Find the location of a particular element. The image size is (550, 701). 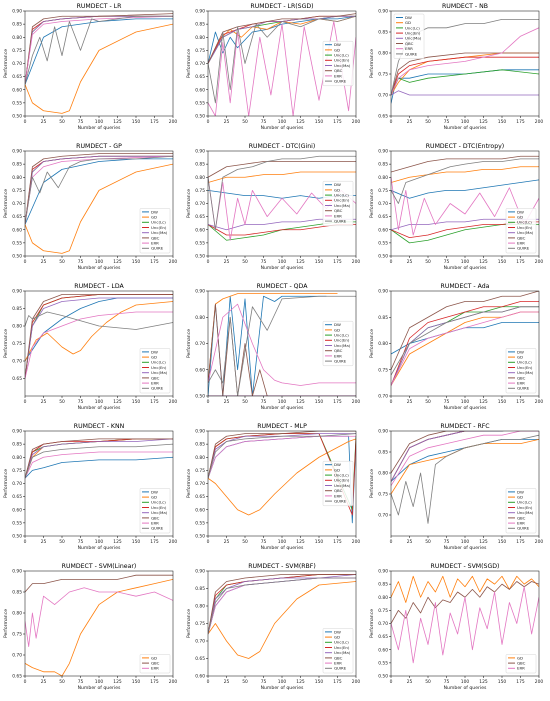

chart-title: RUMDECT - SVM(Linear) is located at coordinates (99, 566).